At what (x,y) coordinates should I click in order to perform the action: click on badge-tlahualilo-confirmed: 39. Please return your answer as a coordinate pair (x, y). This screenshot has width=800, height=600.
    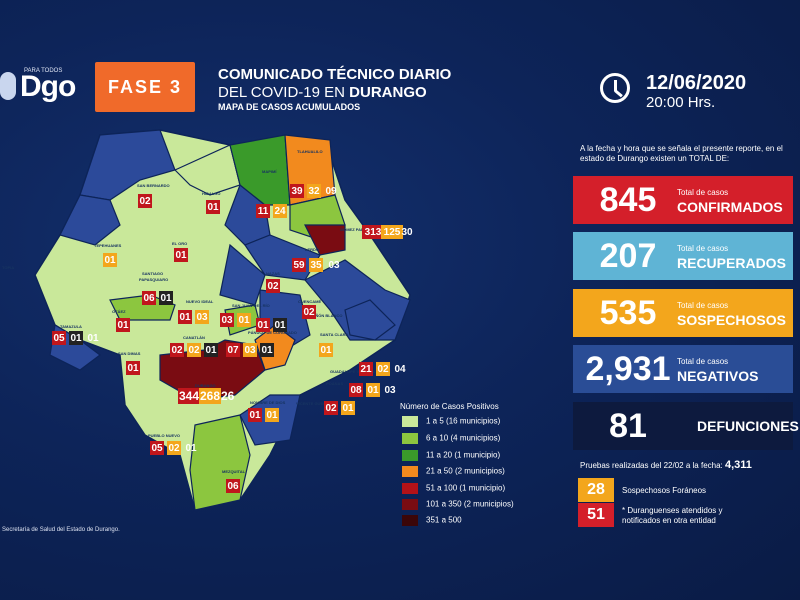
    Looking at the image, I should click on (297, 191).